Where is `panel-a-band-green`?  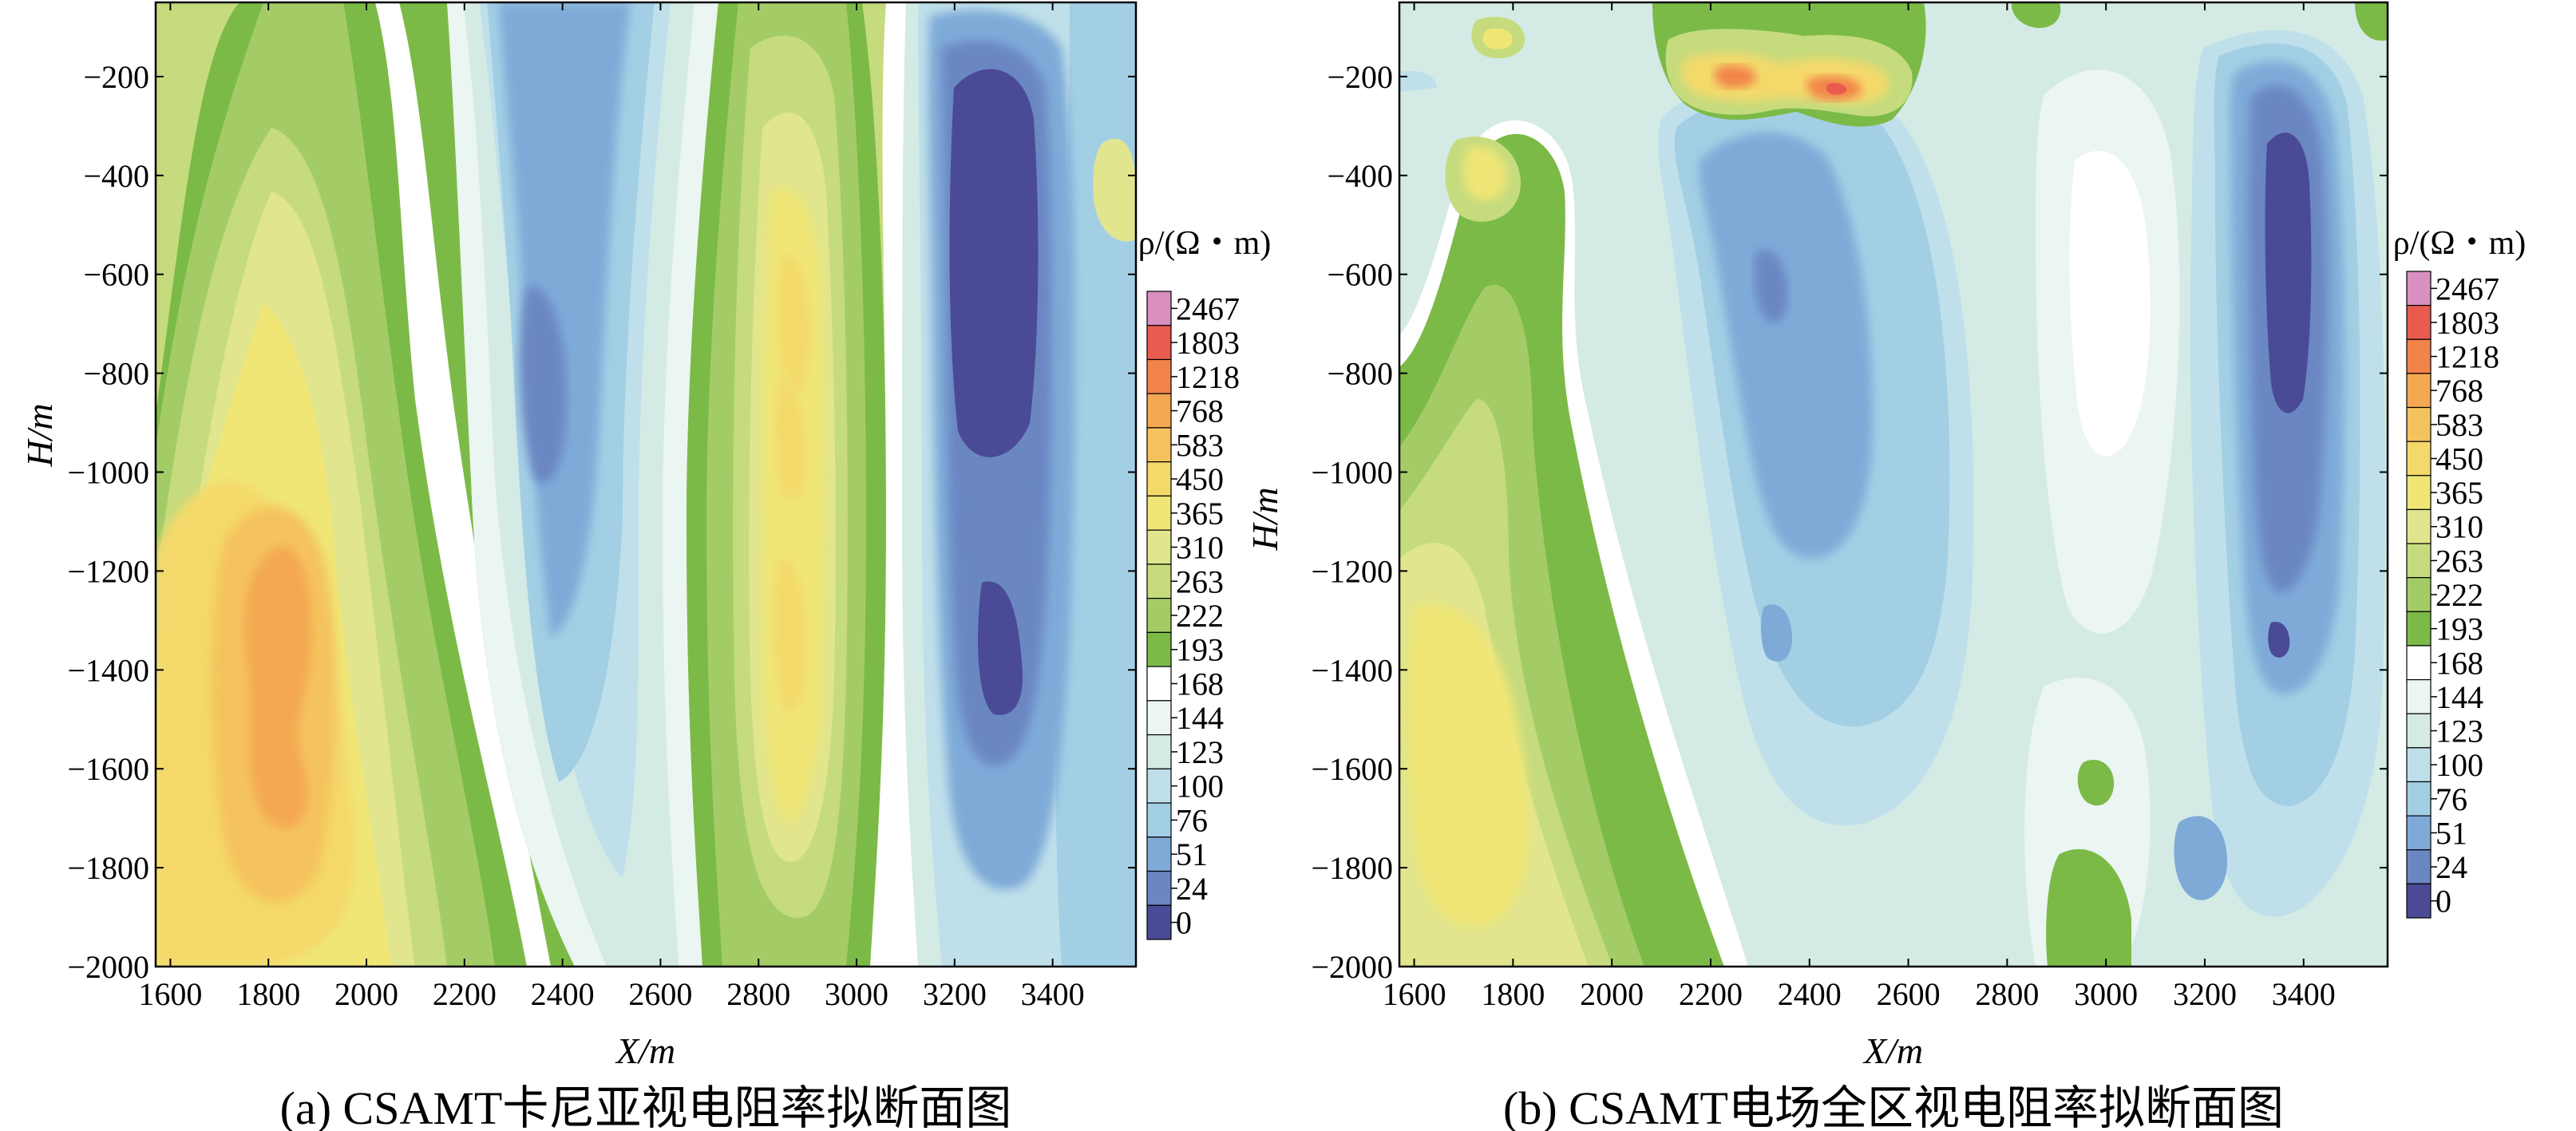 panel-a-band-green is located at coordinates (487, 484).